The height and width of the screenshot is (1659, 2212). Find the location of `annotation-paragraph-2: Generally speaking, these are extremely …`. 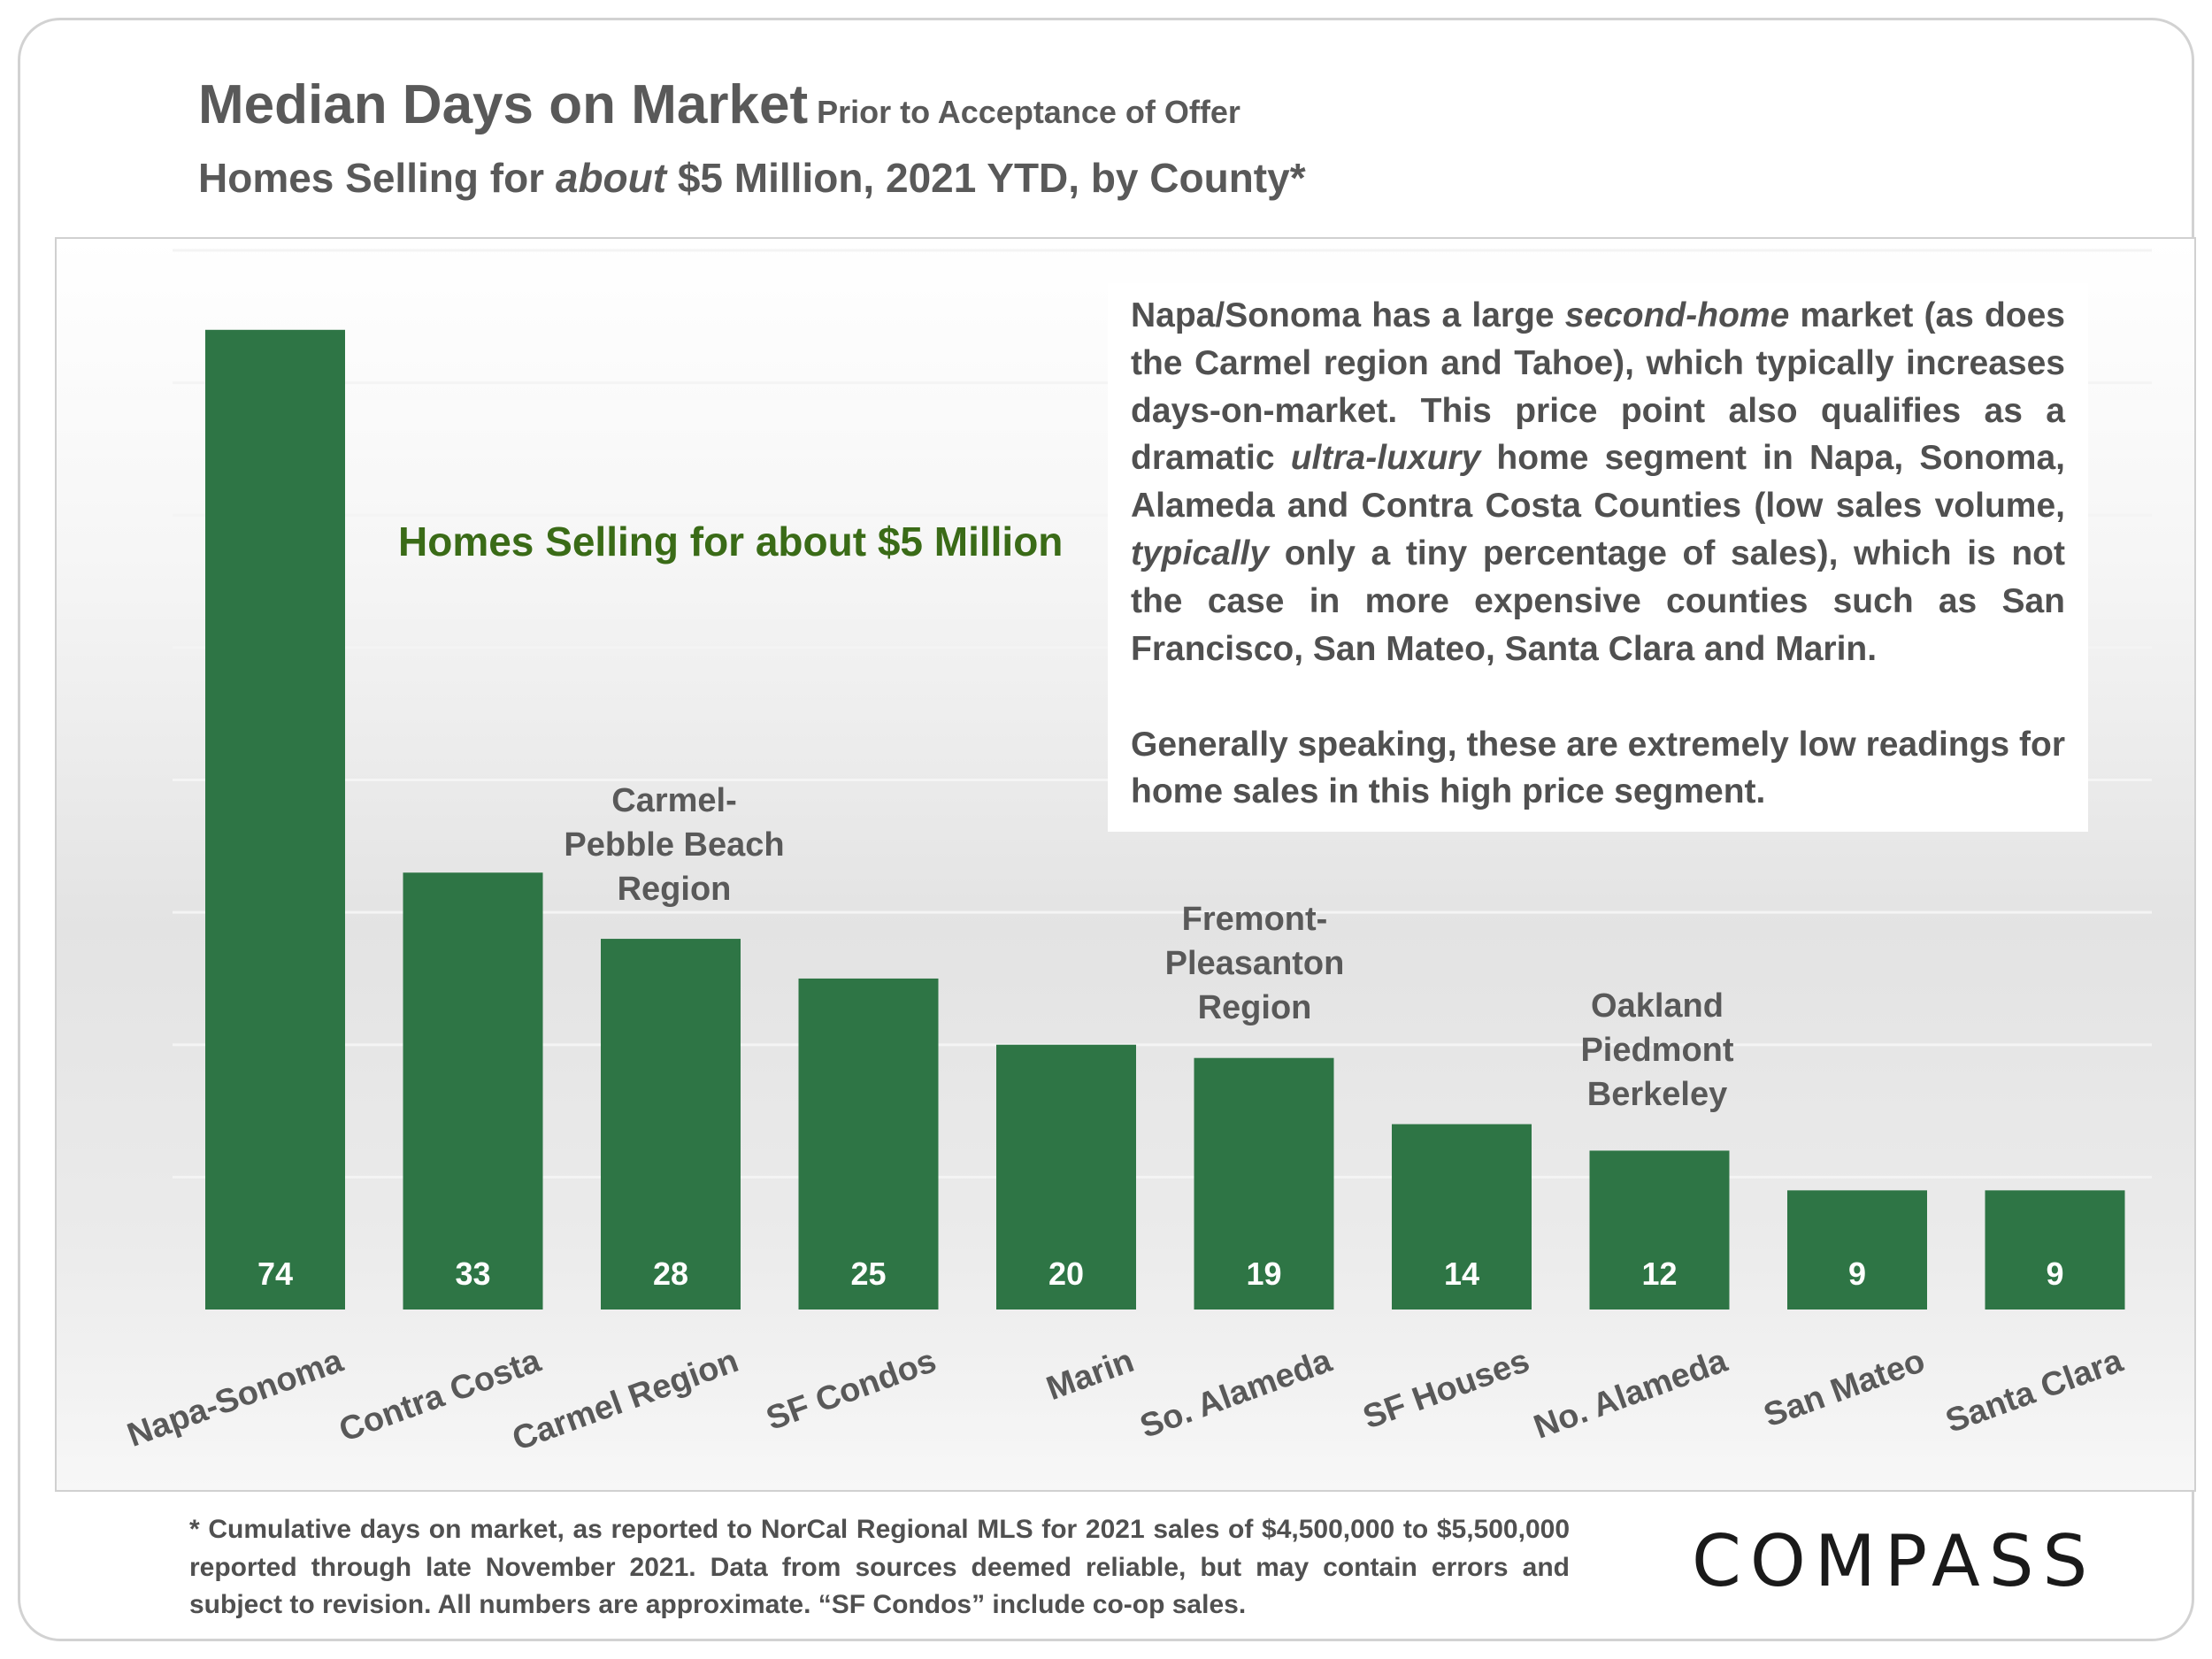

annotation-paragraph-2: Generally speaking, these are extremely … is located at coordinates (1598, 768).